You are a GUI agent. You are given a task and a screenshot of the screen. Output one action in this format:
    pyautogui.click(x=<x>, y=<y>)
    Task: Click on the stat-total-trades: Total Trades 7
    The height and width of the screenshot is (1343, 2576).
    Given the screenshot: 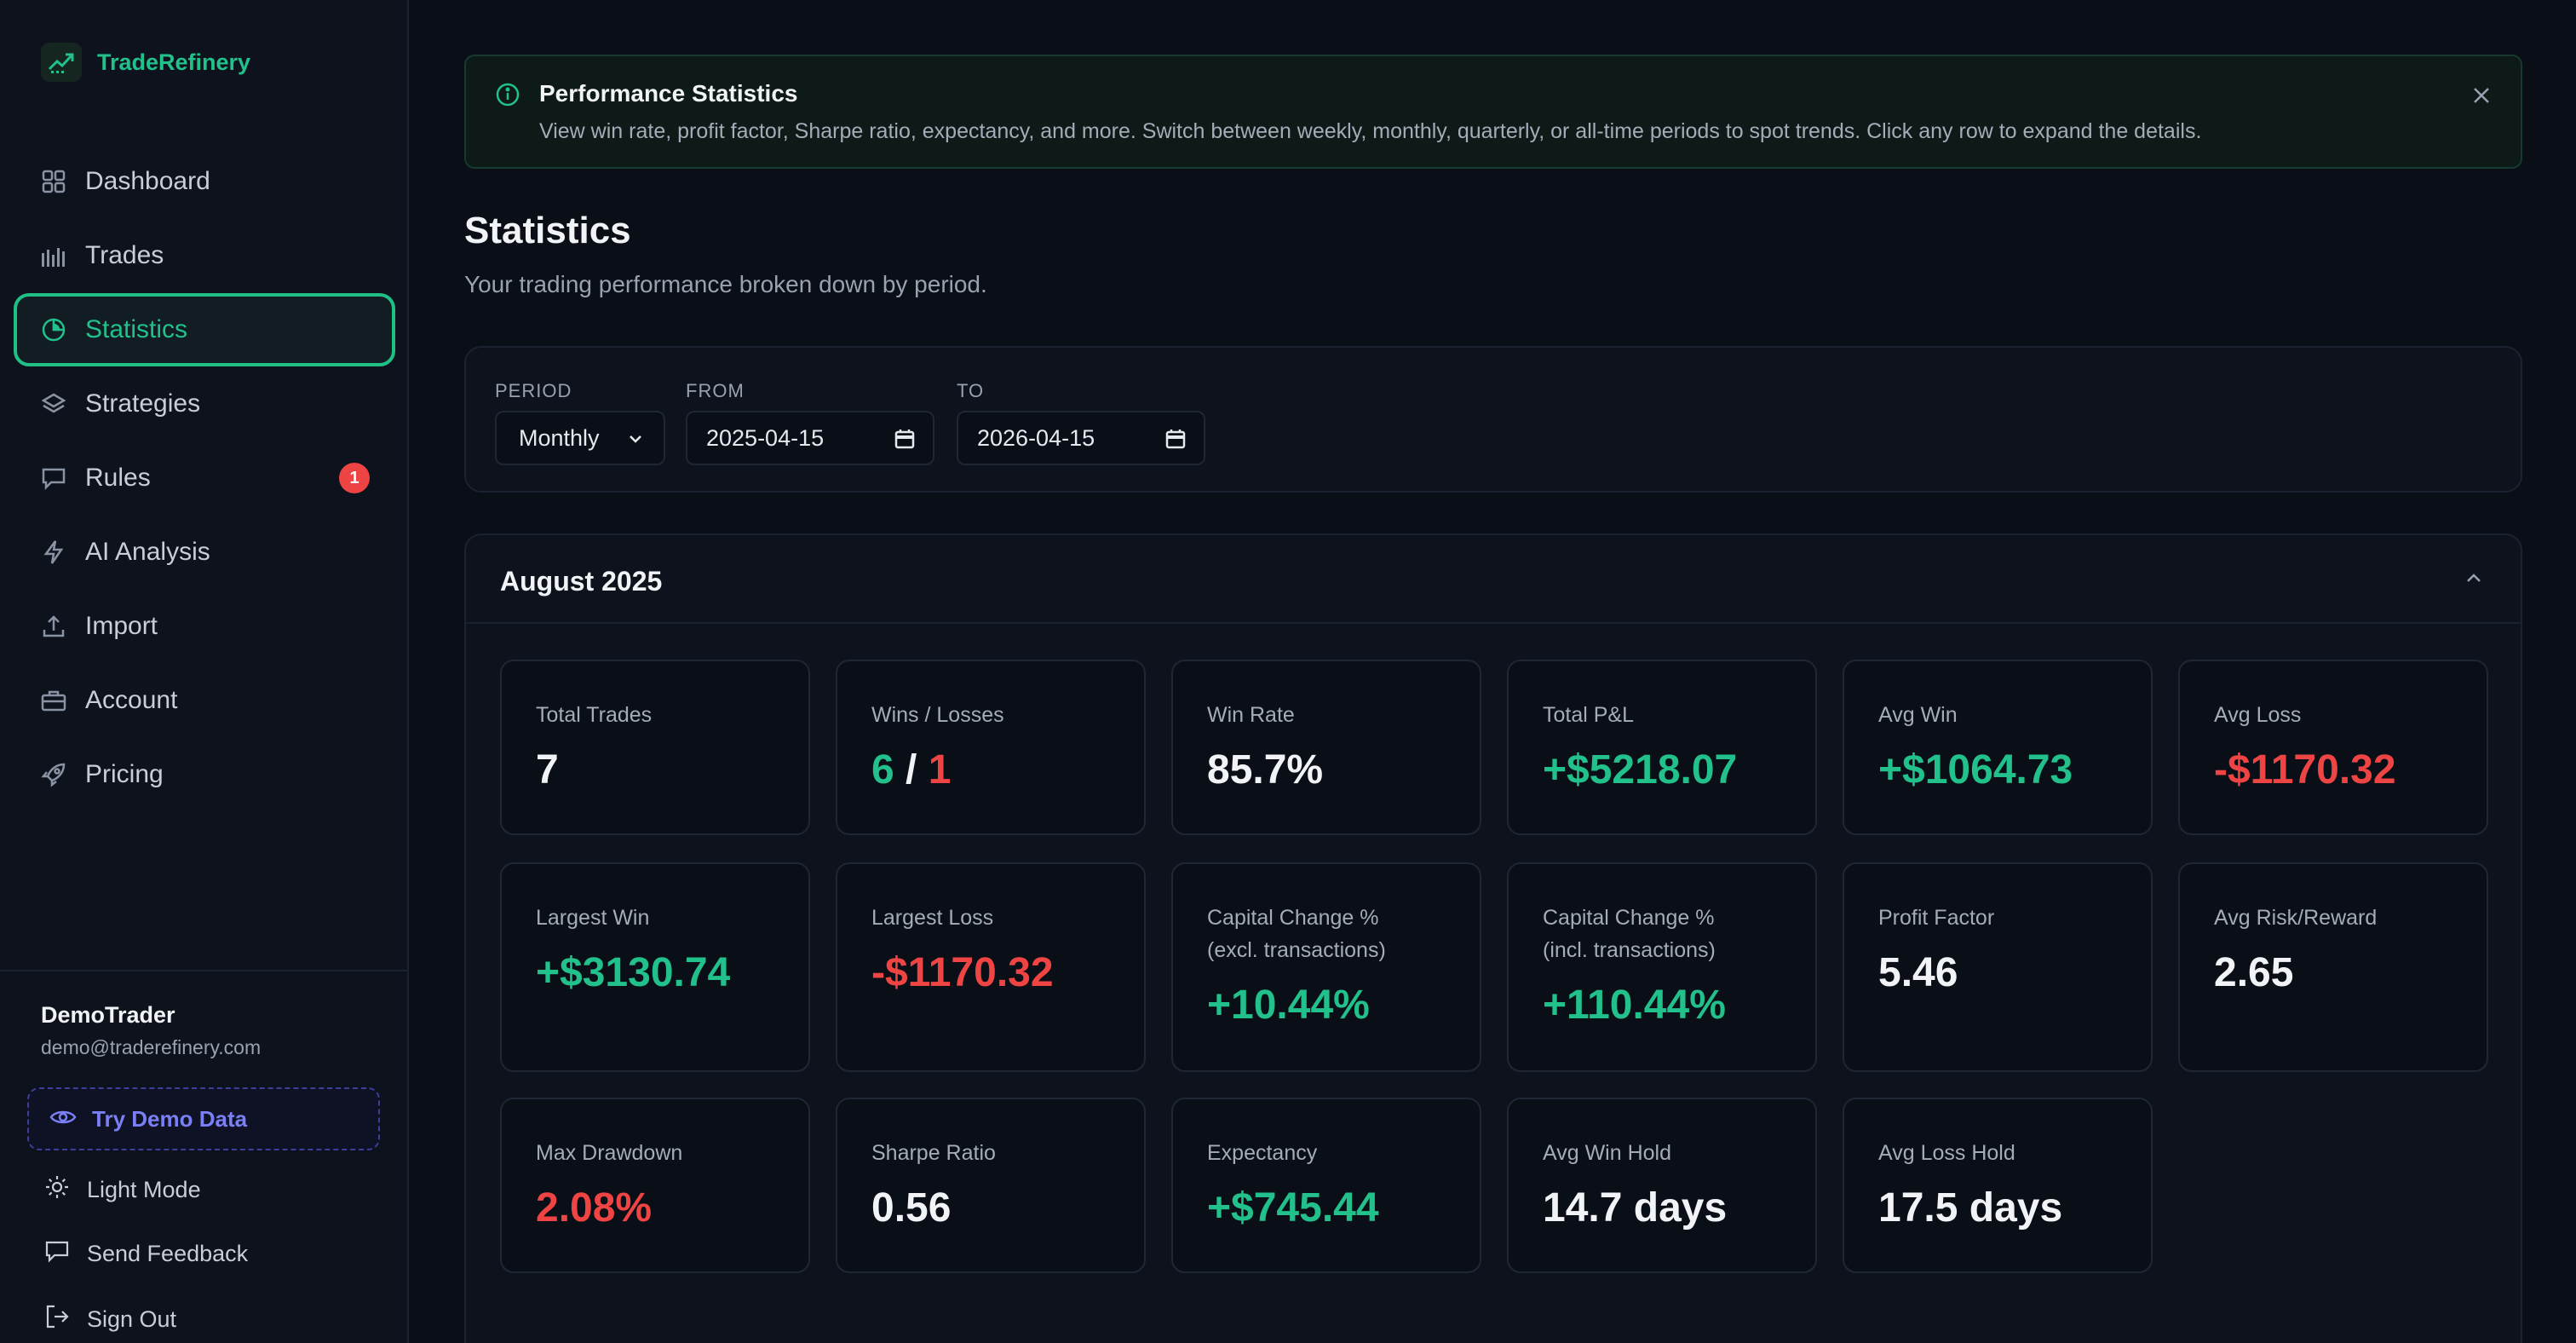 What is the action you would take?
    pyautogui.click(x=655, y=747)
    